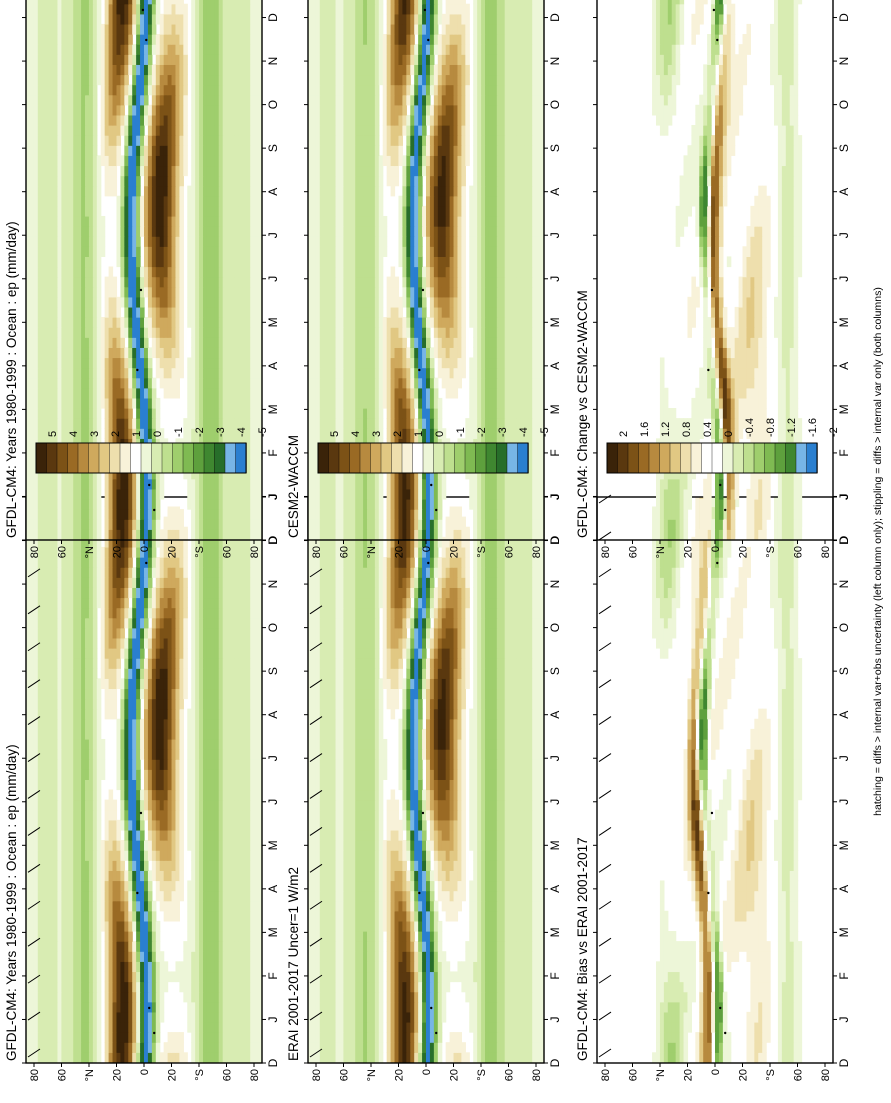  Describe the element at coordinates (750, 427) in the screenshot. I see `colorbar-tick-label: -0.4` at that location.